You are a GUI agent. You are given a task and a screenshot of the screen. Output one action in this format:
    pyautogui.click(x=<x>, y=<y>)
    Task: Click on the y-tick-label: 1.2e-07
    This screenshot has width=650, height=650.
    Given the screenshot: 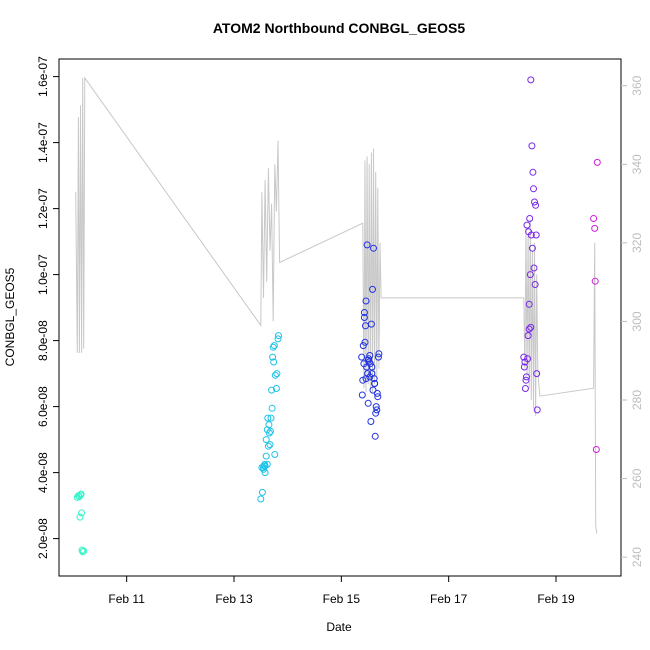 What is the action you would take?
    pyautogui.click(x=43, y=208)
    